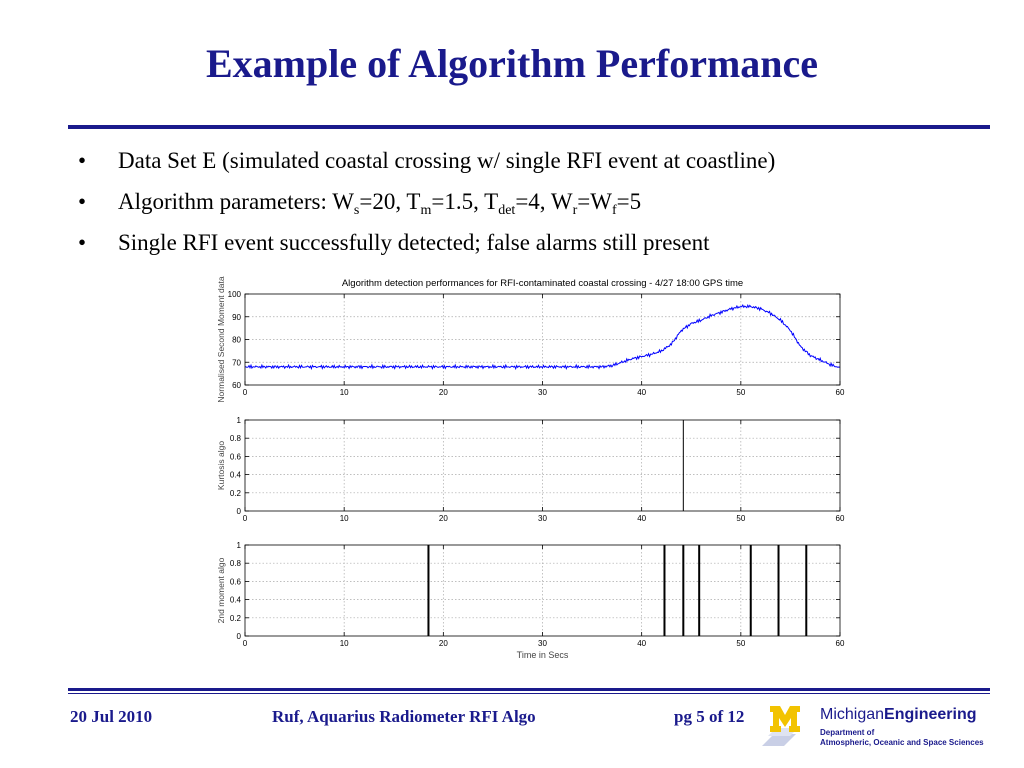 The height and width of the screenshot is (768, 1024). What do you see at coordinates (465, 201) in the screenshot?
I see `bullet-text: =1.5, T` at bounding box center [465, 201].